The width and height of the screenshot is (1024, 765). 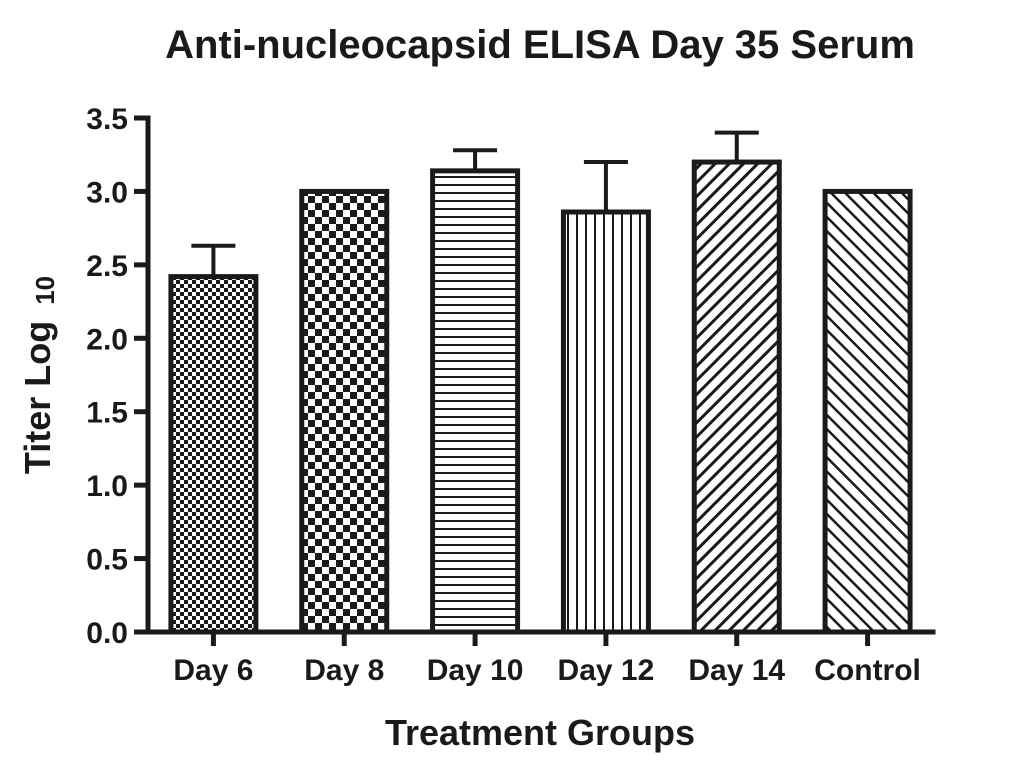 What do you see at coordinates (867, 411) in the screenshot?
I see `bar-control` at bounding box center [867, 411].